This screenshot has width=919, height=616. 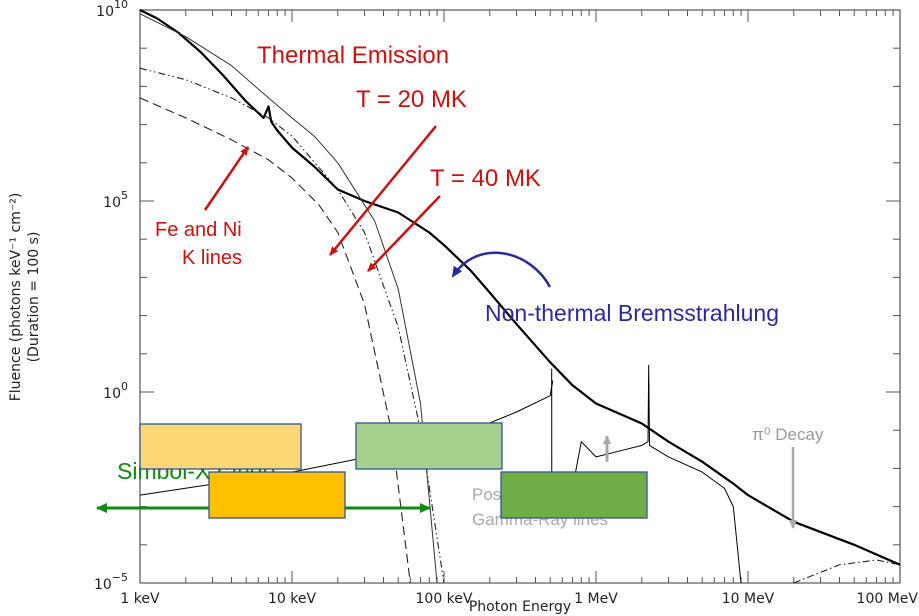 What do you see at coordinates (115, 391) in the screenshot?
I see `y-tick-label: 10⁰` at bounding box center [115, 391].